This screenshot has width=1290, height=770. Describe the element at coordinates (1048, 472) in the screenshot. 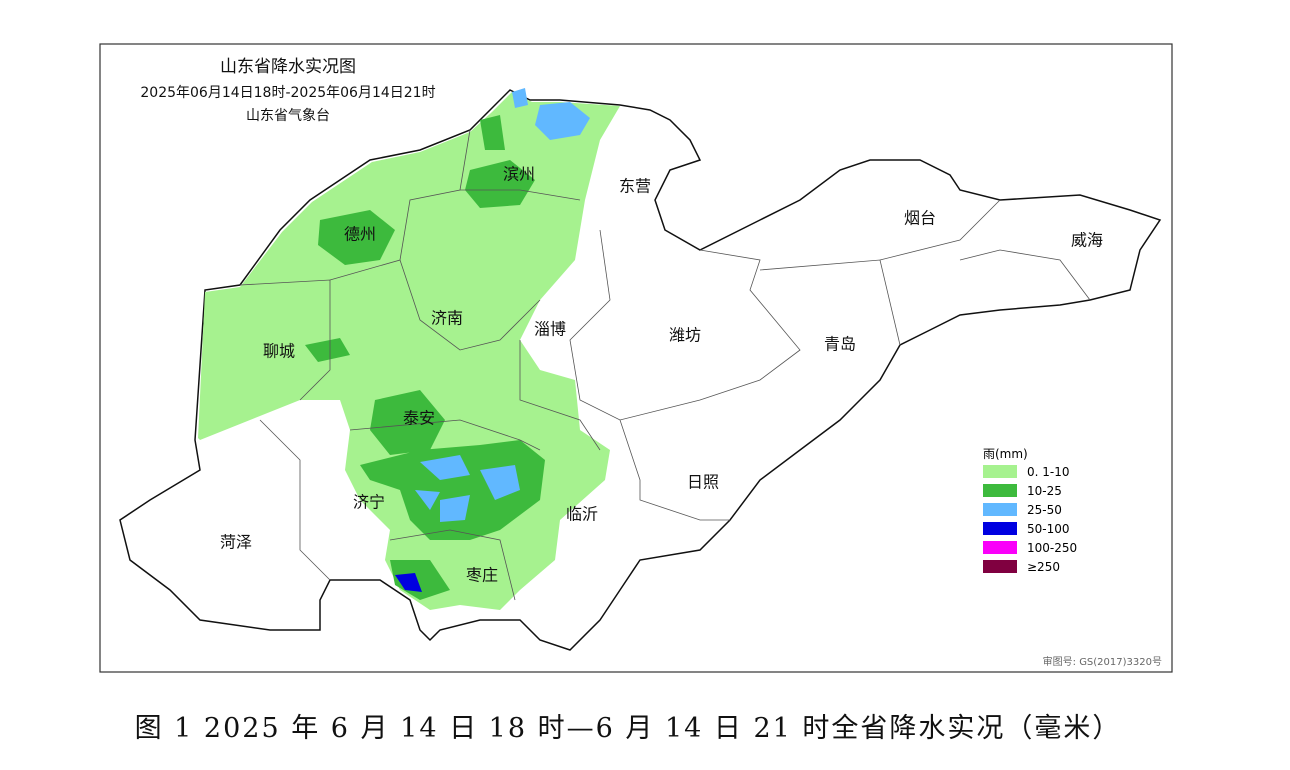

I see `legend-label: 0. 1-10` at that location.